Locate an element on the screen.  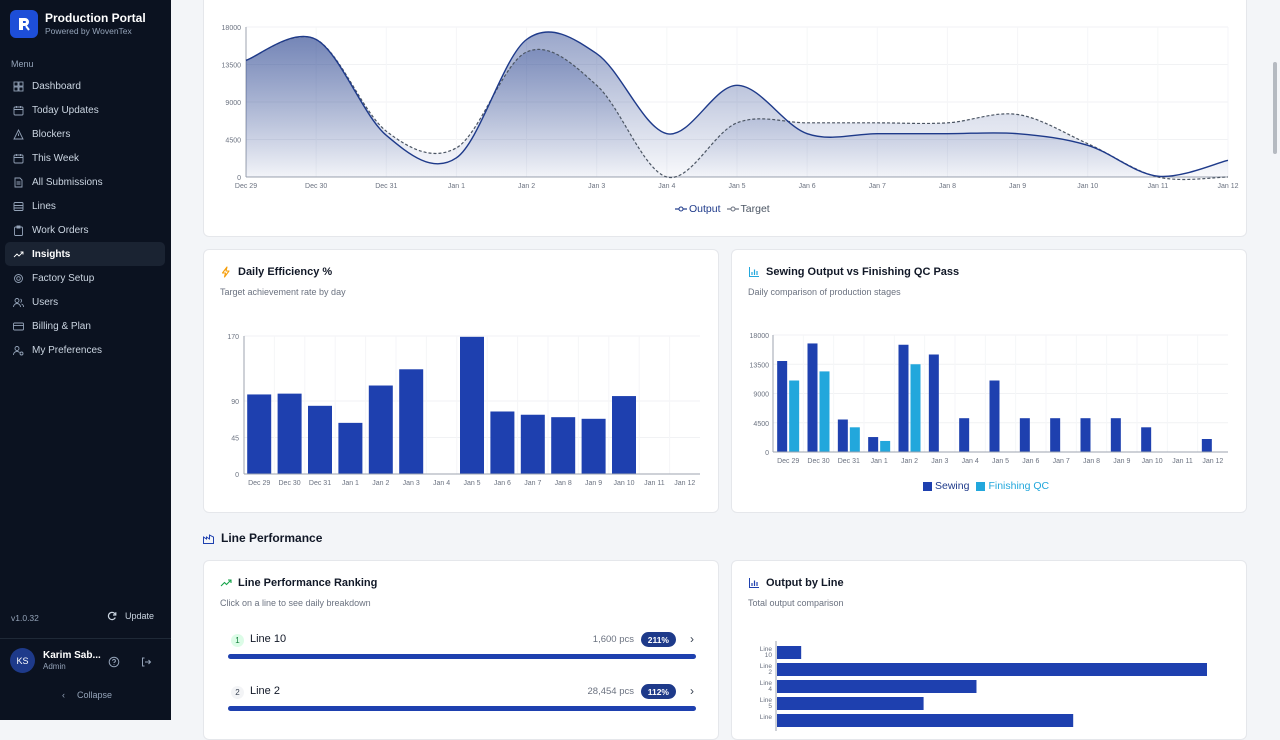
clipboard-icon is located at coordinates (18, 230).